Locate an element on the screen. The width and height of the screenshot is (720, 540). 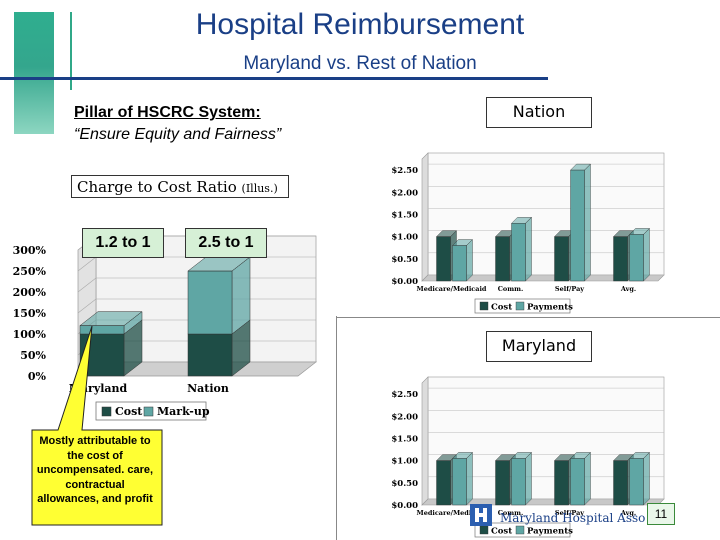
ratio-label: Charge to Cost Ratio is located at coordinates (157, 187).